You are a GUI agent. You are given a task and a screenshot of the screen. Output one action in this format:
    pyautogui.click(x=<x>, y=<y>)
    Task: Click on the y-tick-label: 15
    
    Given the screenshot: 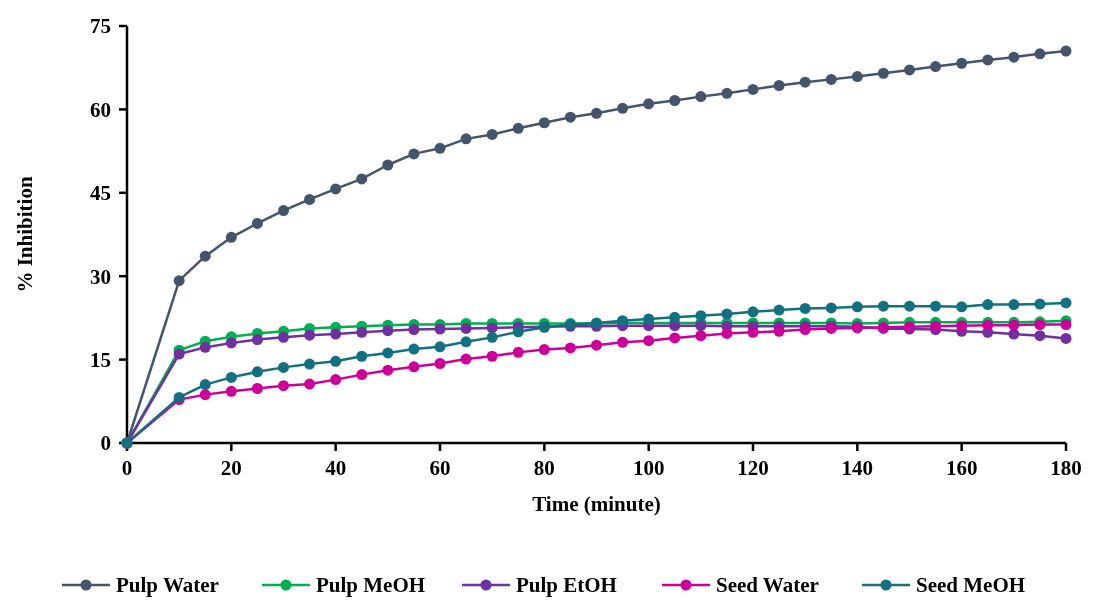 What is the action you would take?
    pyautogui.click(x=100, y=359)
    